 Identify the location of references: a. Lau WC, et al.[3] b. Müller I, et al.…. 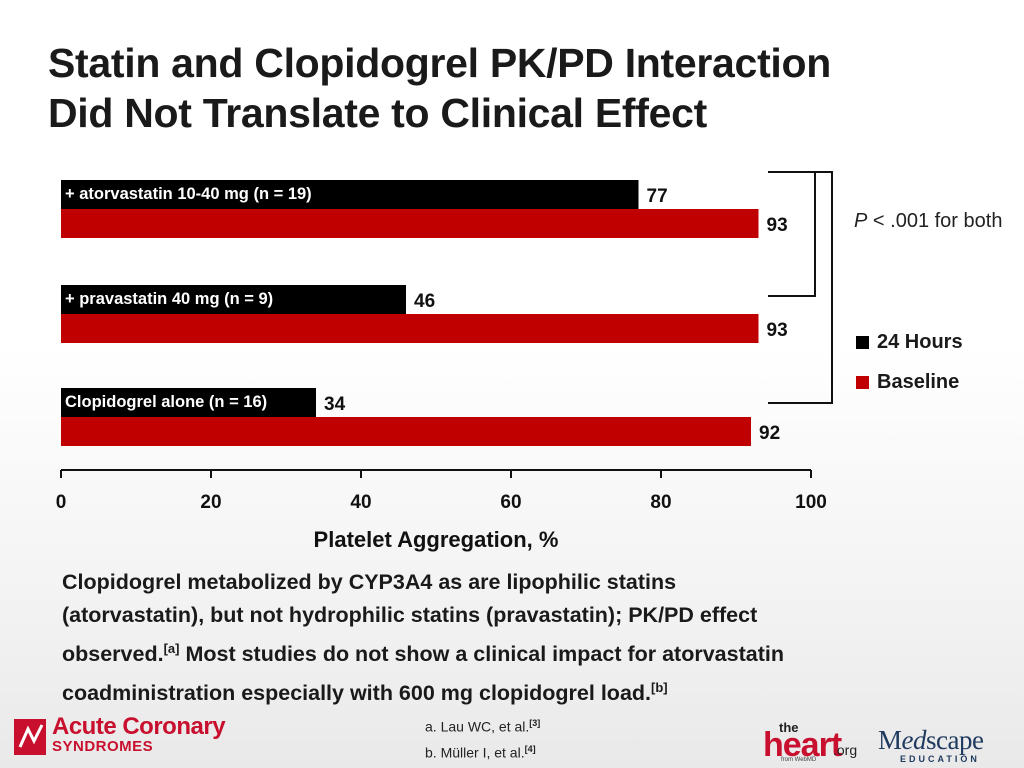
(482, 737).